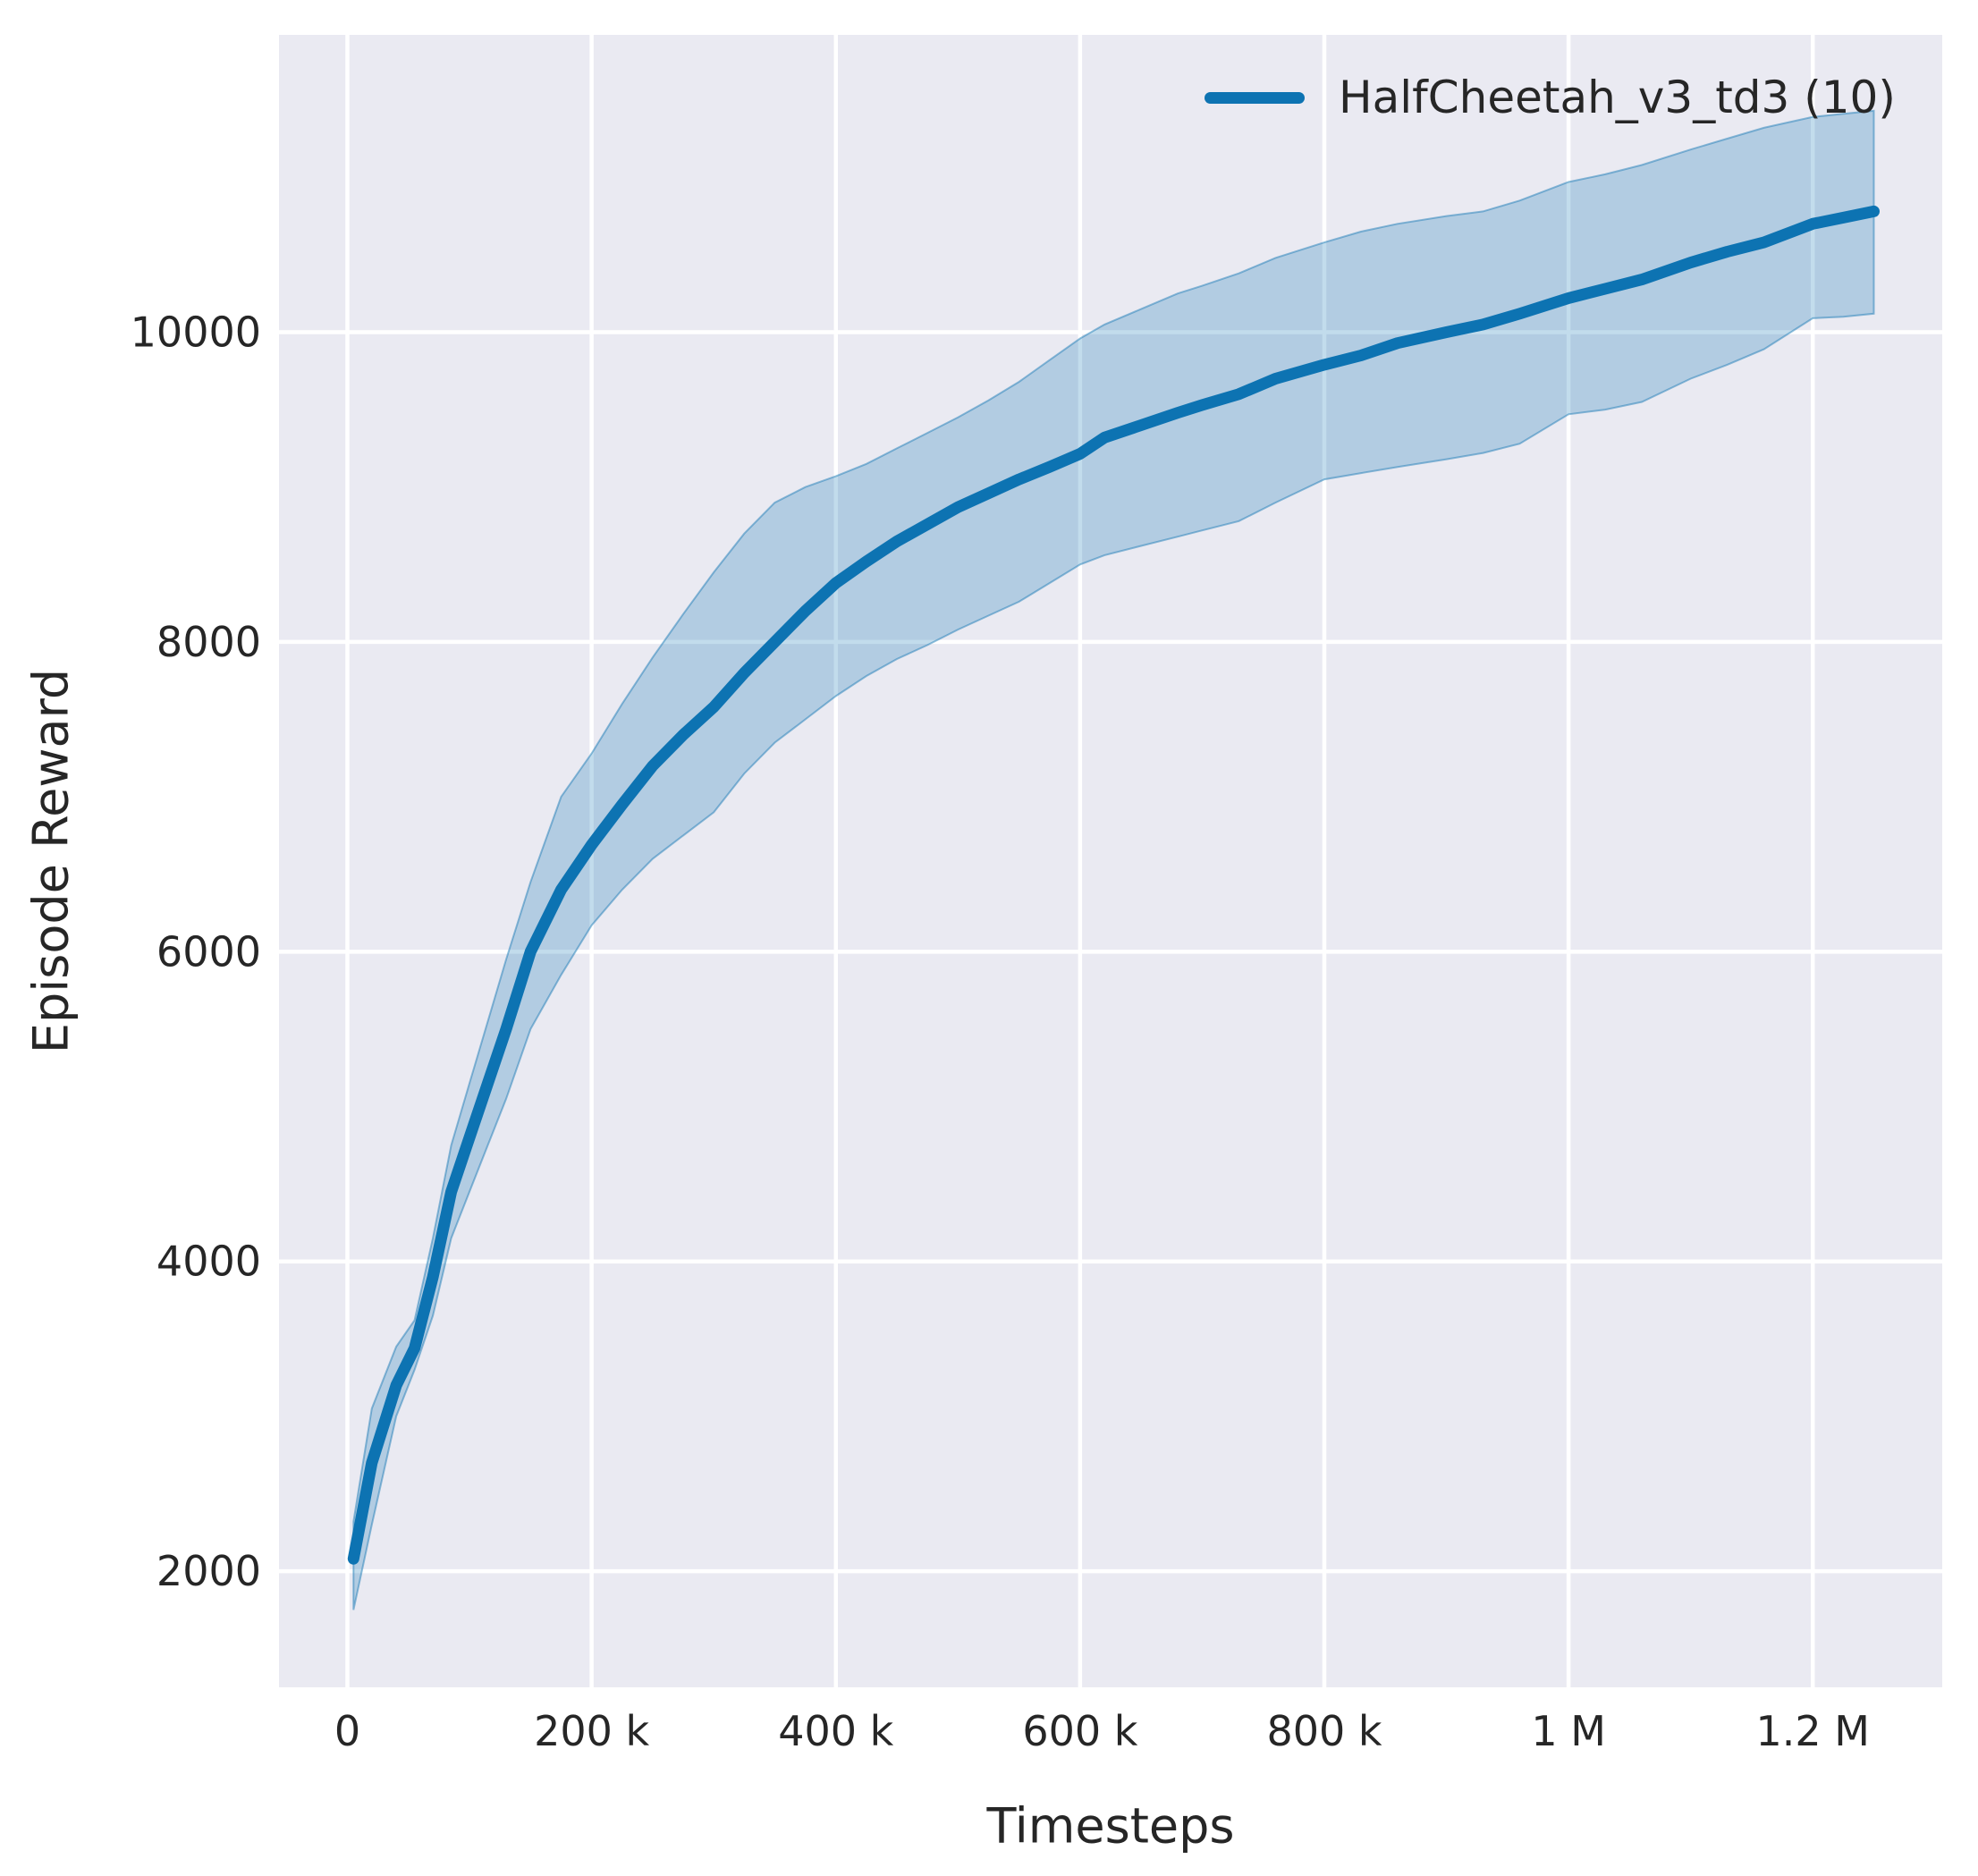 The width and height of the screenshot is (1978, 1876). What do you see at coordinates (208, 1262) in the screenshot?
I see `y-tick-label: 4000` at bounding box center [208, 1262].